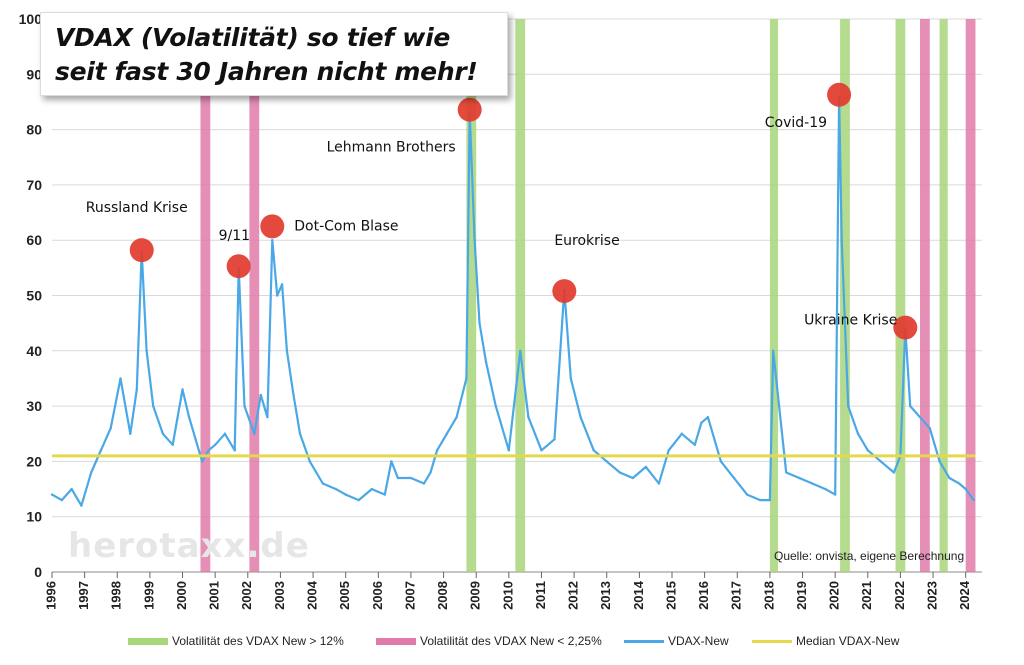 The height and width of the screenshot is (665, 1024). I want to click on title-line-1: VDAX (Volatilität) so tief wie, so click(252, 37).